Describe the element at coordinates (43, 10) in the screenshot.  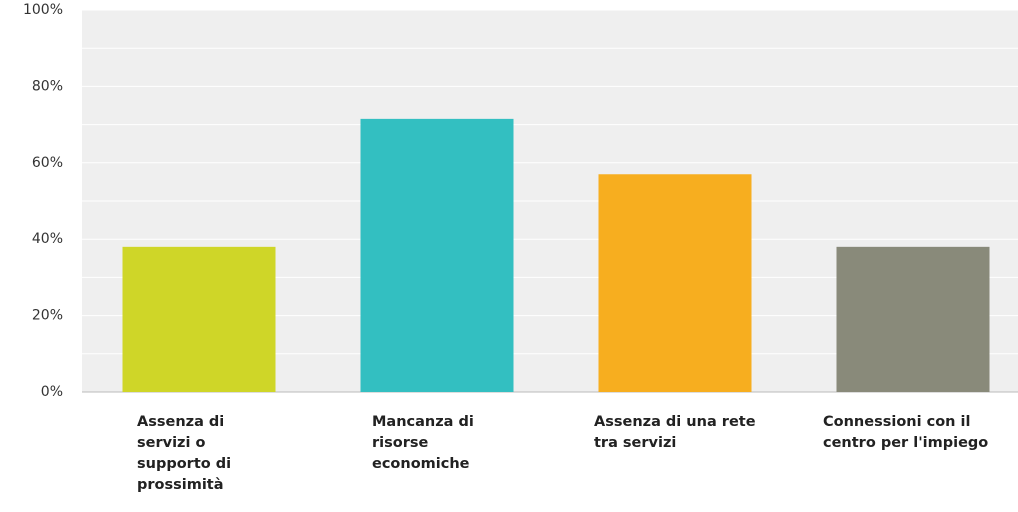
I see `y-tick-label: 100%` at that location.